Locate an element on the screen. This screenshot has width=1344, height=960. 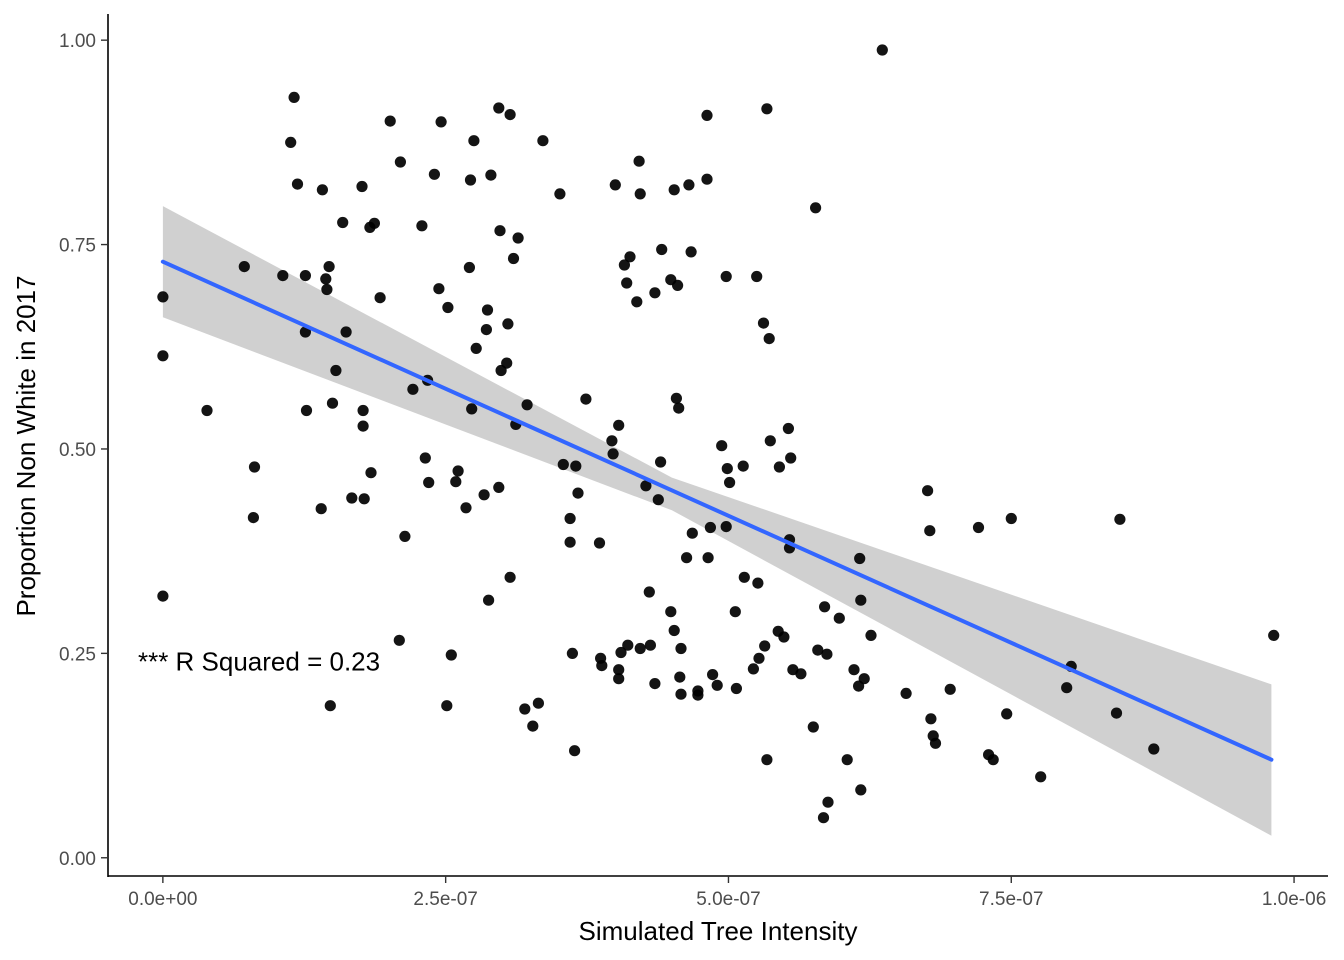
x-tick-label: 0.0e+00 is located at coordinates (162, 899).